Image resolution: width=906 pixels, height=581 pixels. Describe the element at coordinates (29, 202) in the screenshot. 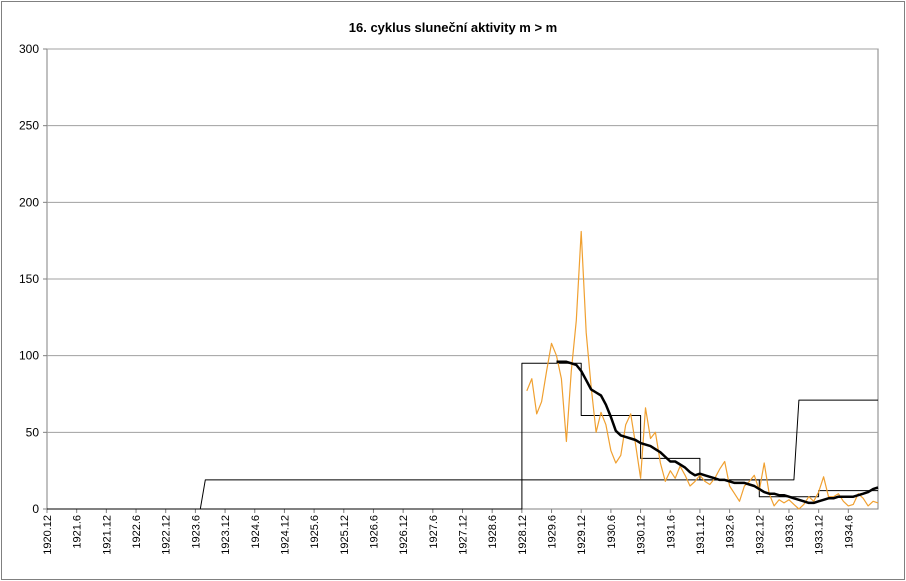

I see `y-tick-label: 200` at that location.